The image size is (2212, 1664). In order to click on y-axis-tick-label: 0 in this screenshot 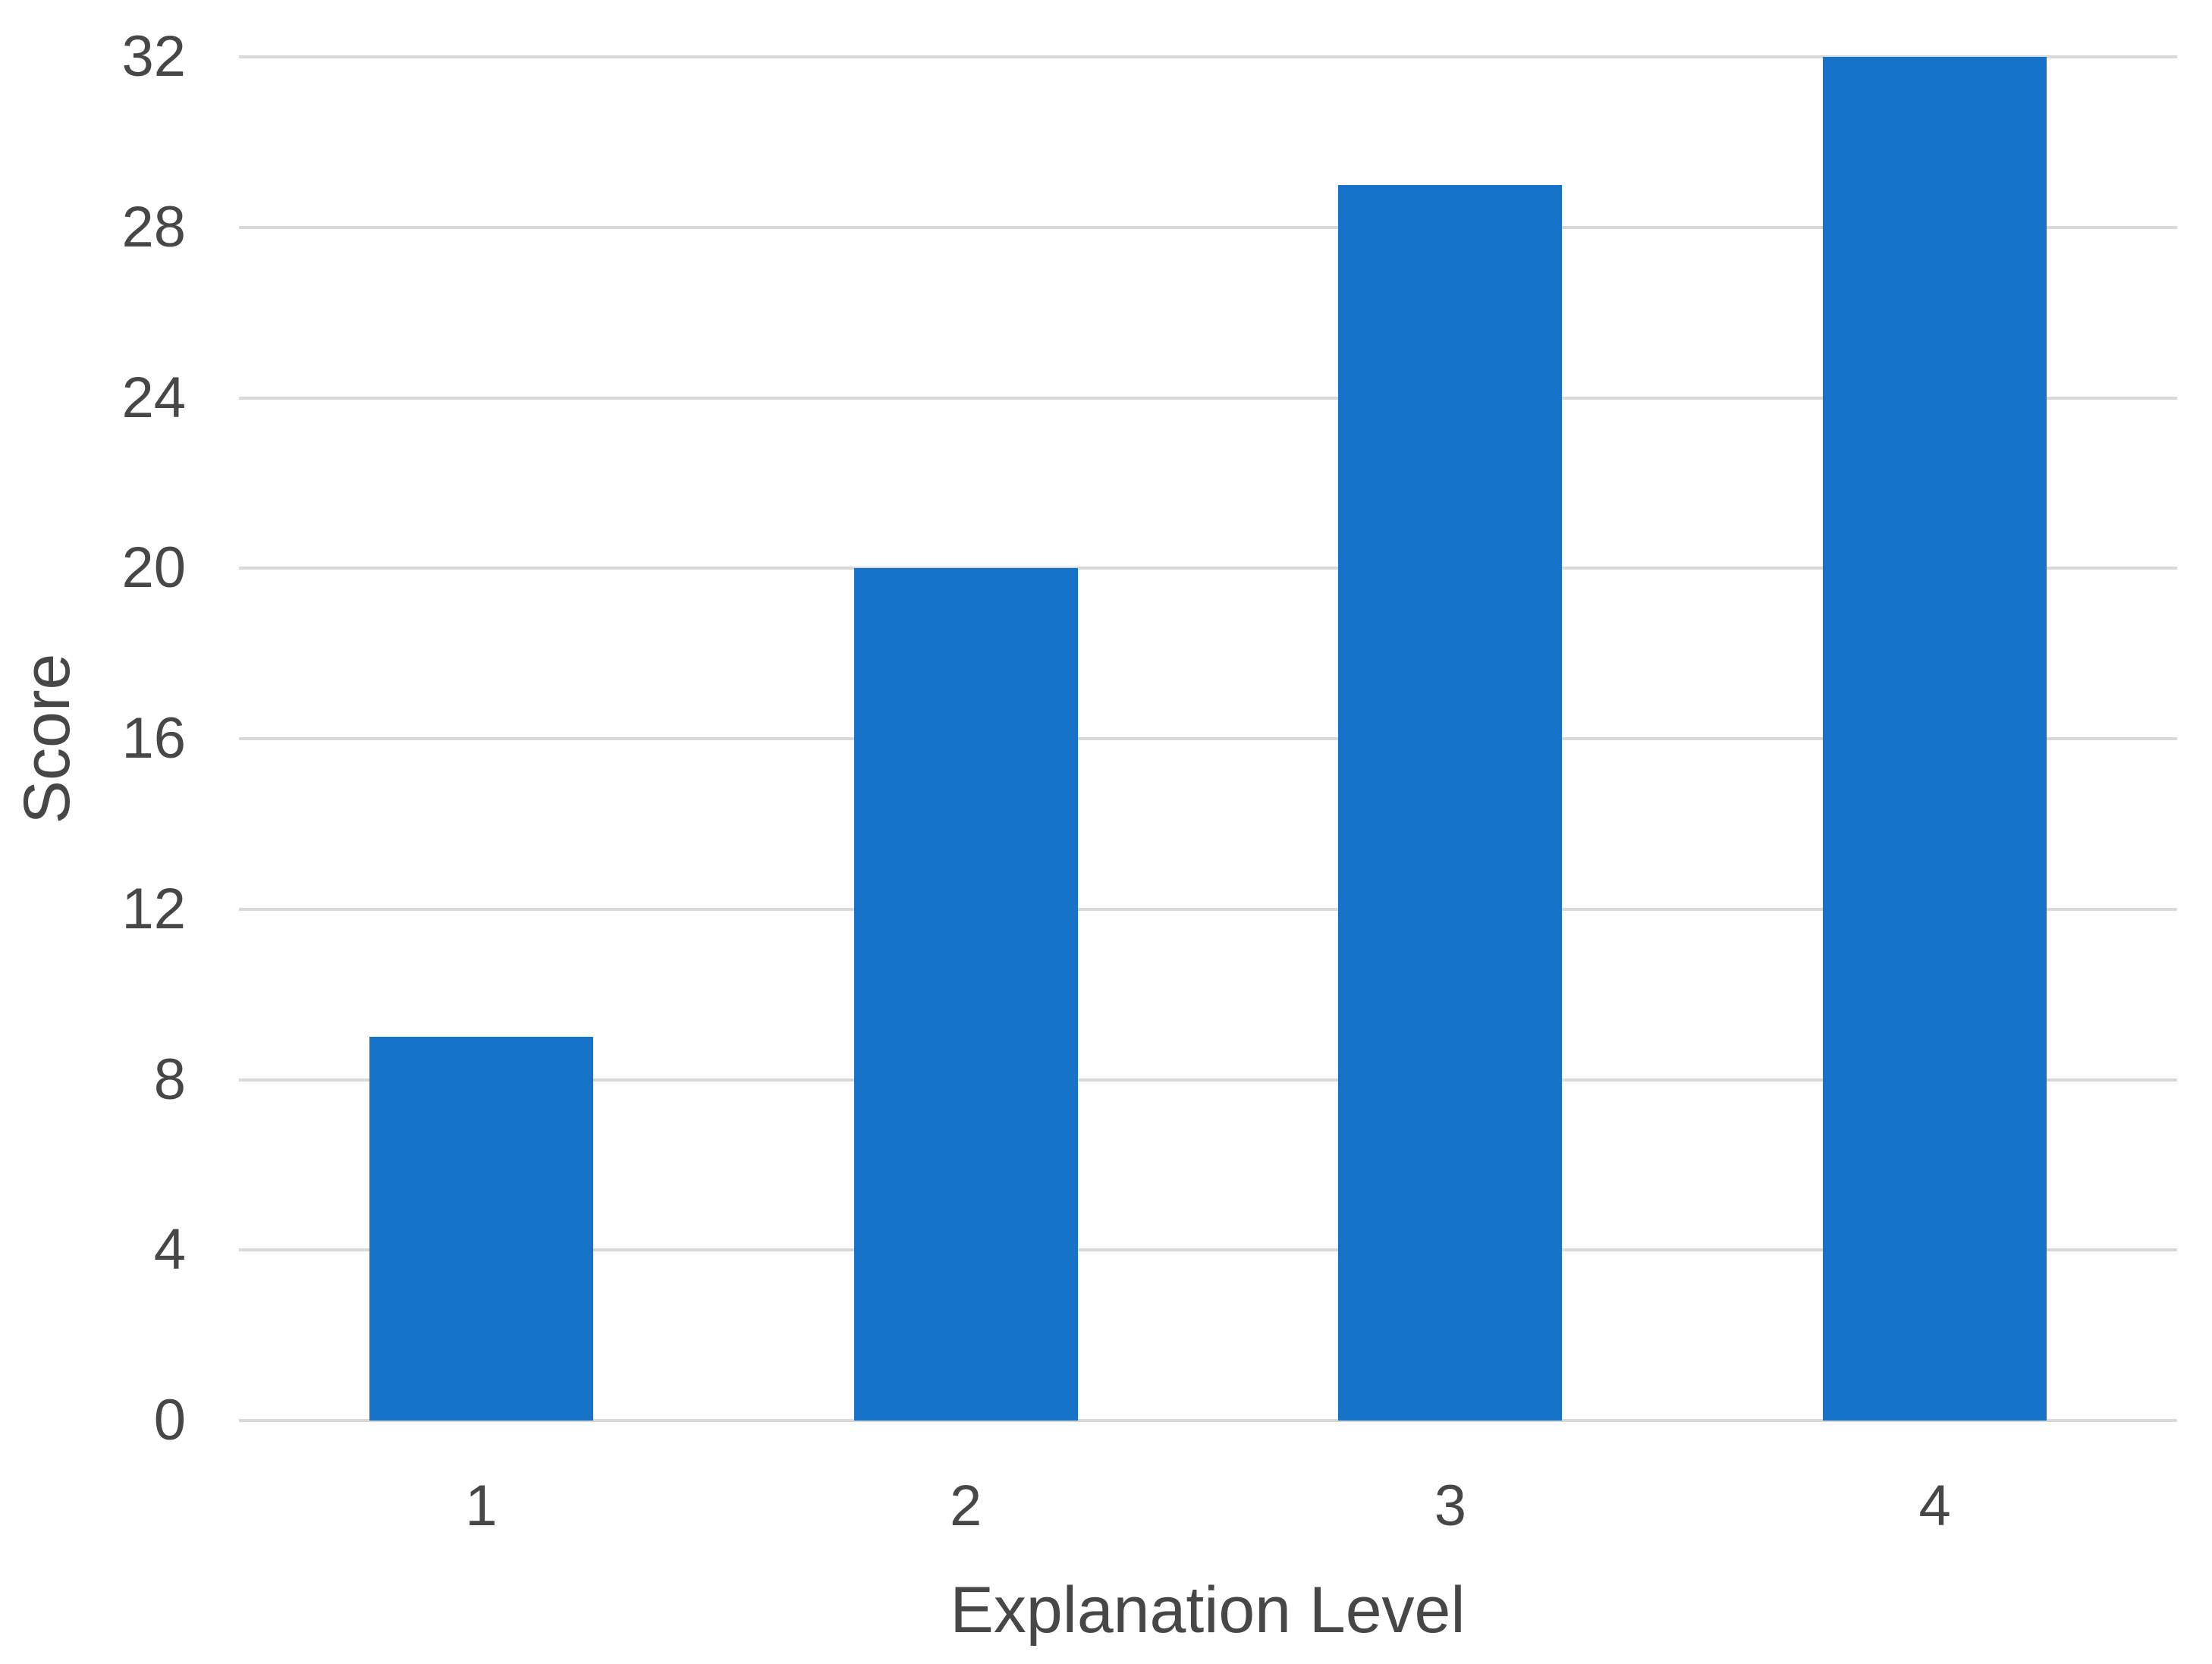, I will do `click(169, 1420)`.